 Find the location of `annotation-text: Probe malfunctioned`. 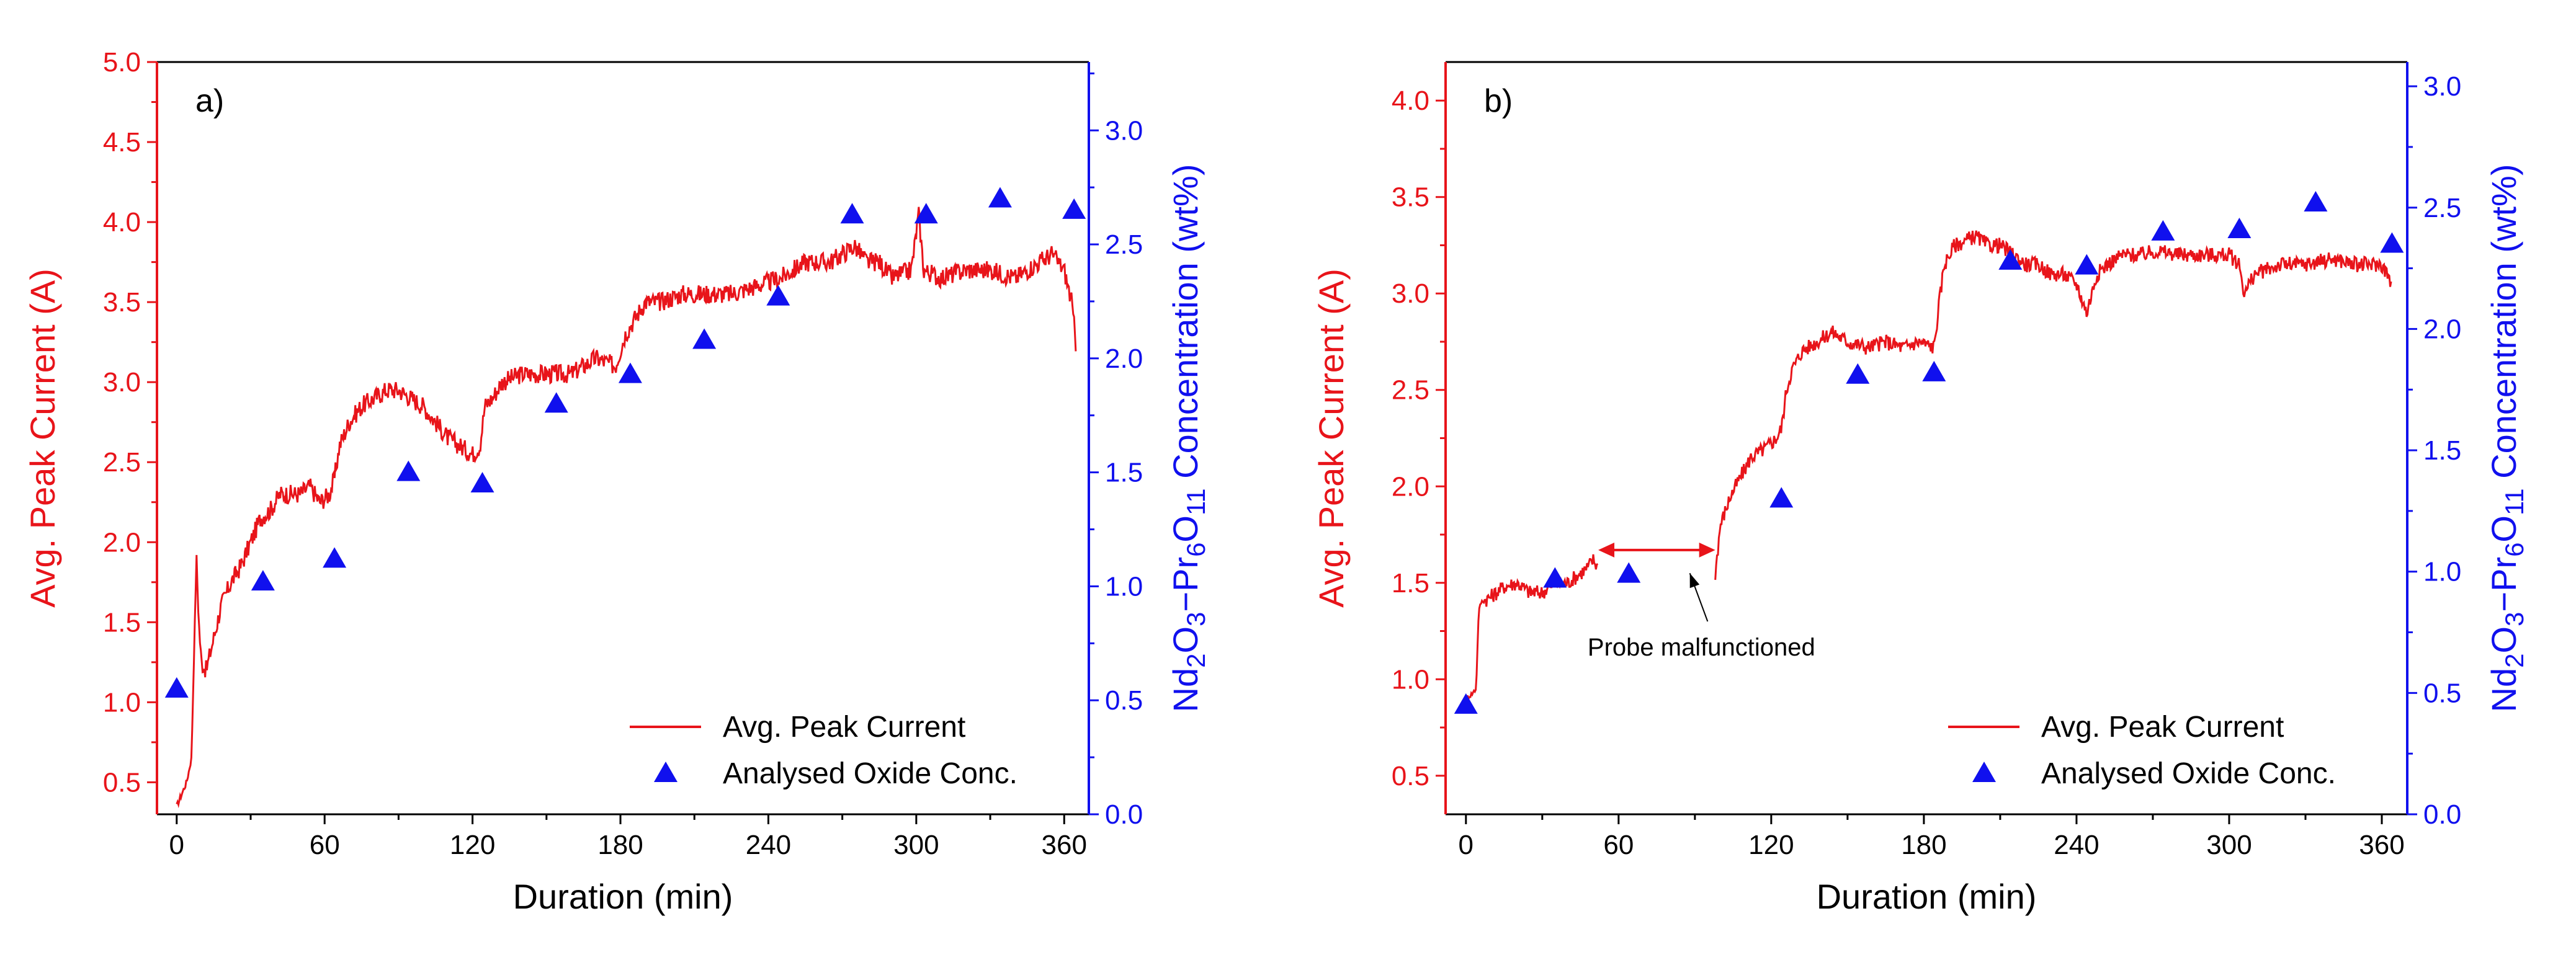

annotation-text: Probe malfunctioned is located at coordinates (1701, 647).